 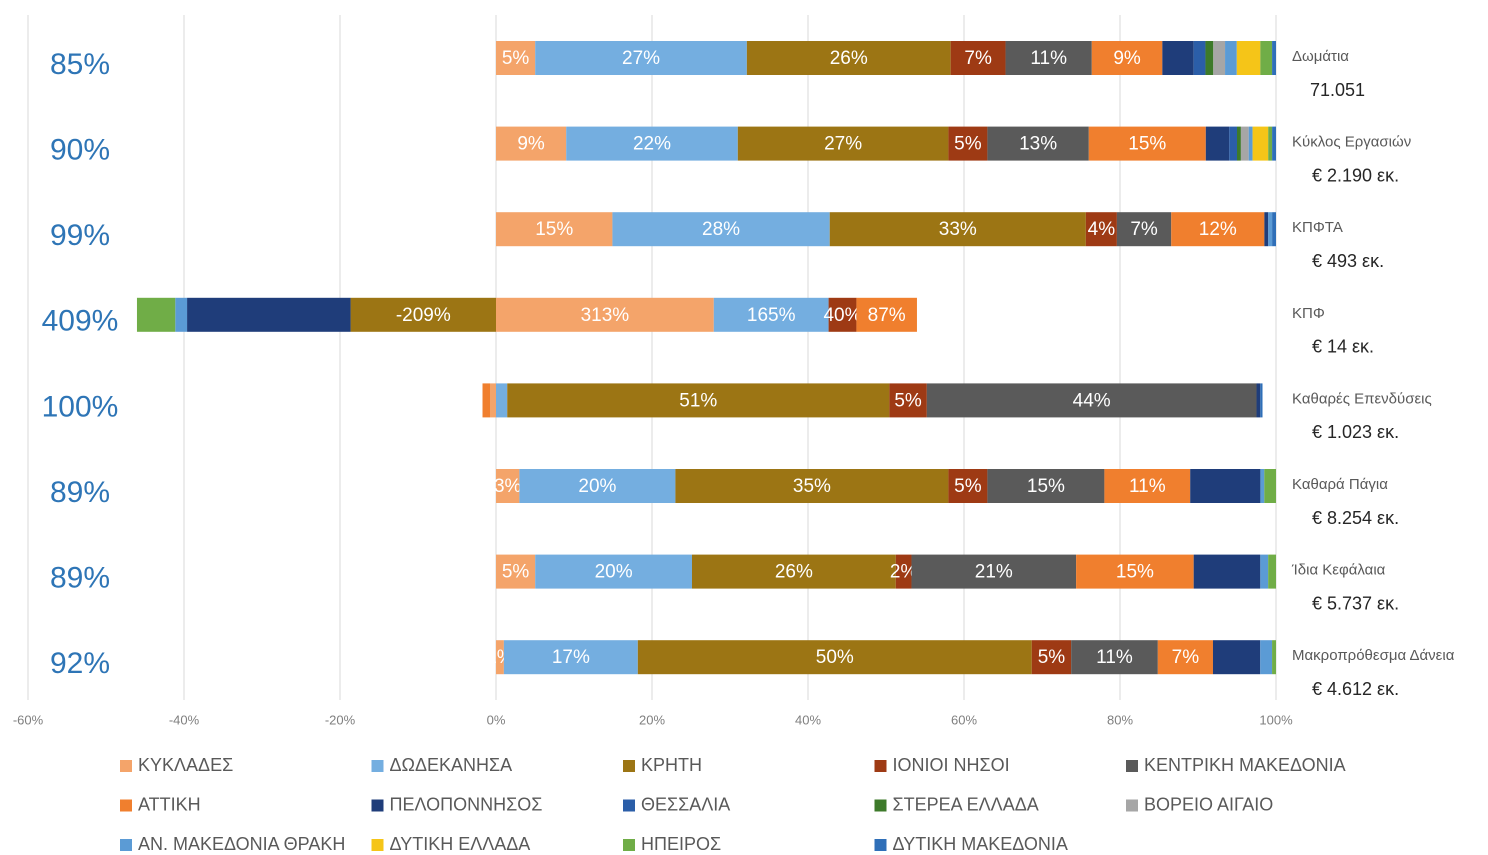 What do you see at coordinates (1355, 603) in the screenshot?
I see `category-total: € 5.737 εκ.` at bounding box center [1355, 603].